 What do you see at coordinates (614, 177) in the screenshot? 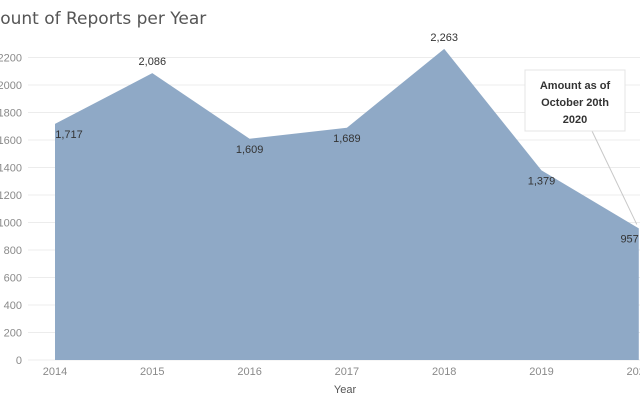
I see `annotation-leader-line` at bounding box center [614, 177].